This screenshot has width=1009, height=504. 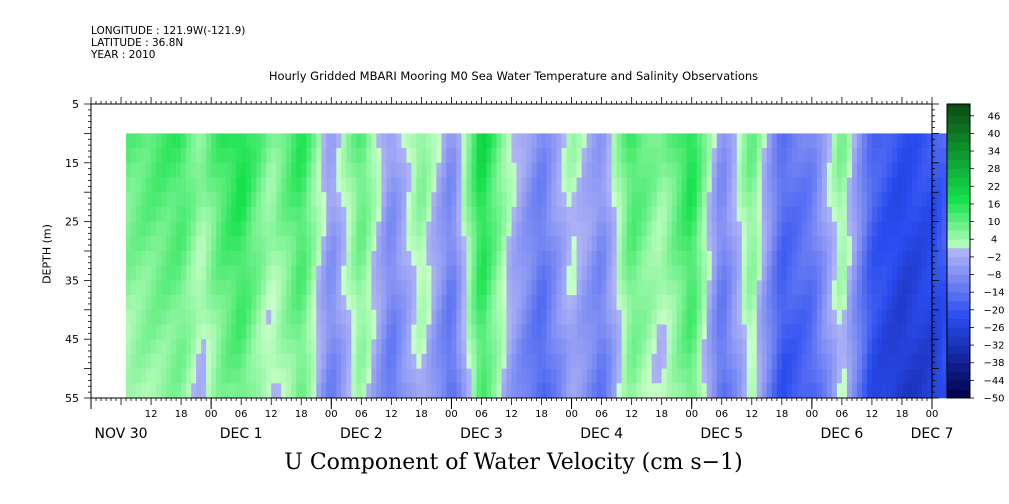 I want to click on x-hour-tick-label: 18, so click(x=541, y=414).